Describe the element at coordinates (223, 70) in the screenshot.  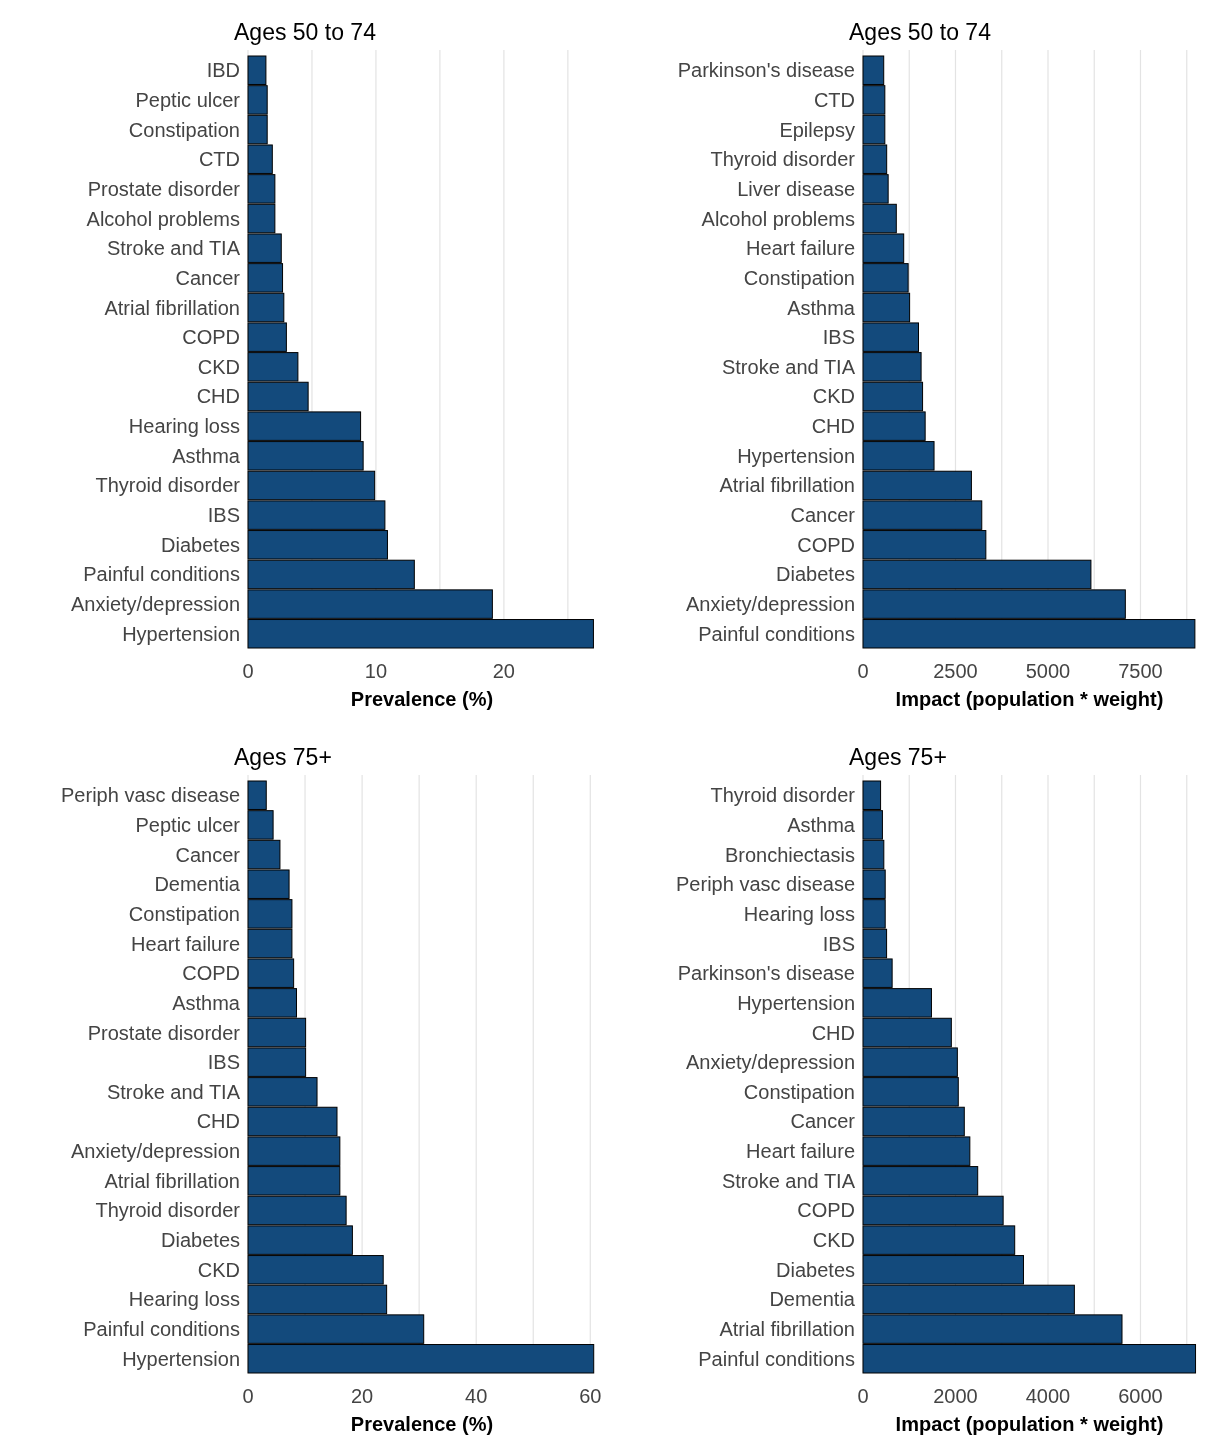
I see `y-tick-label: IBD` at that location.